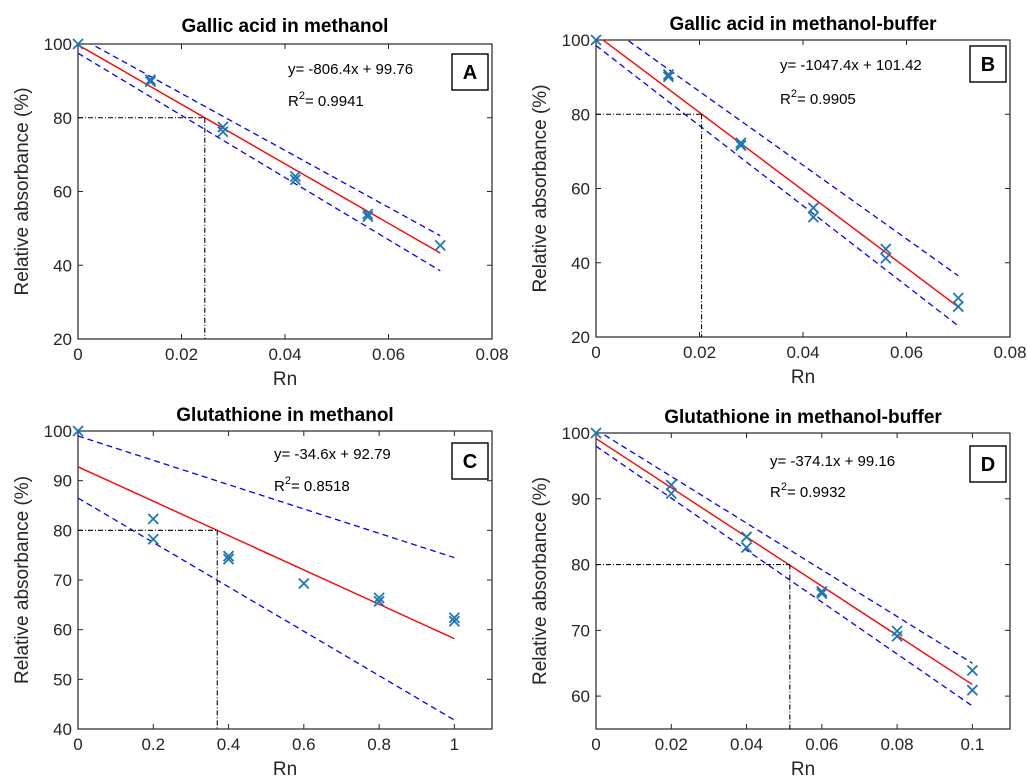 Image resolution: width=1028 pixels, height=783 pixels. I want to click on chart-title: Gallic acid in methanol-buffer, so click(803, 24).